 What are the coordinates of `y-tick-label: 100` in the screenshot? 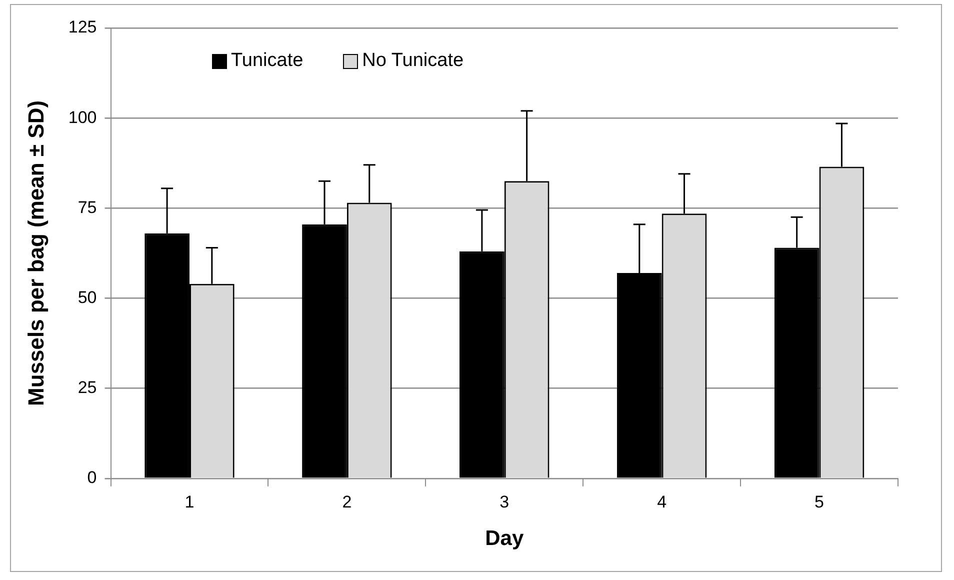 It's located at (82, 117).